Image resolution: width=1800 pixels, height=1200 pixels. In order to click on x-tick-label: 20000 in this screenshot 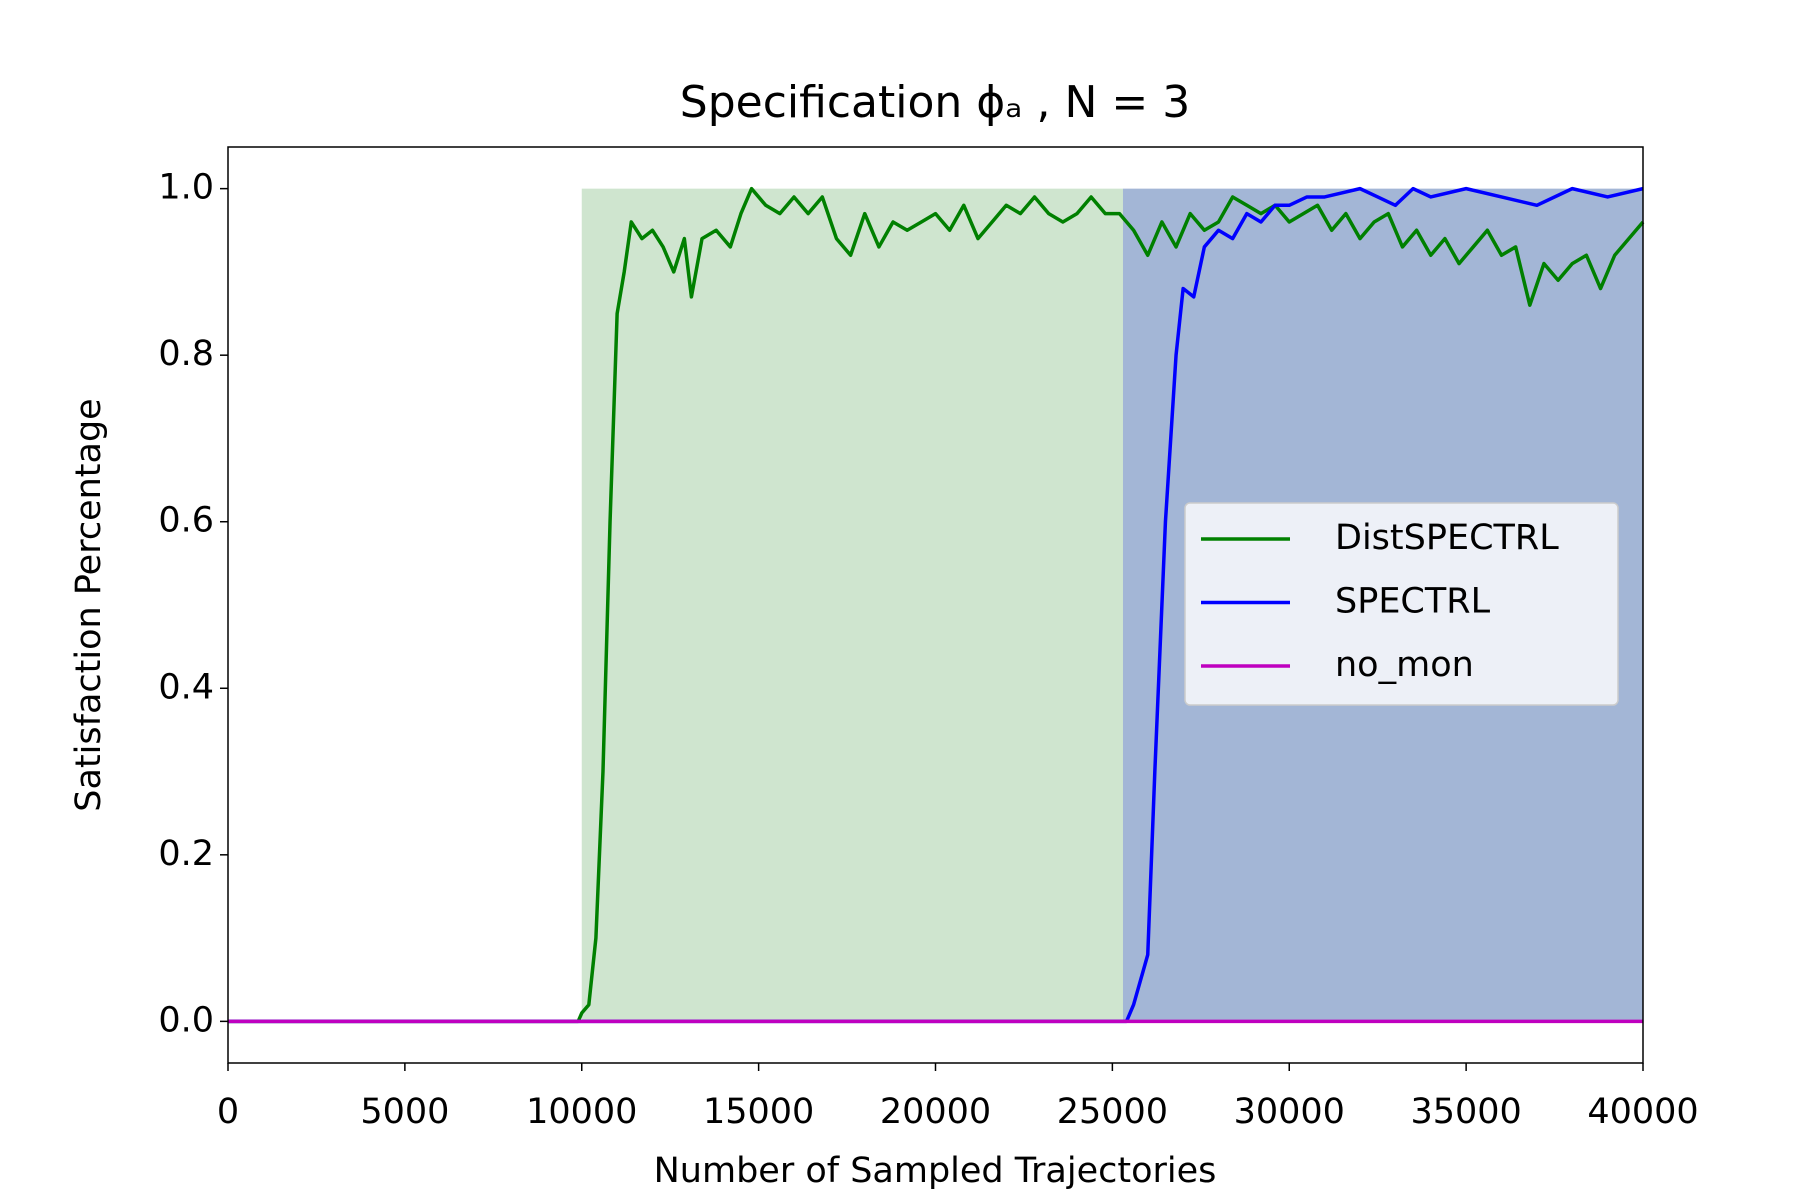, I will do `click(935, 1112)`.